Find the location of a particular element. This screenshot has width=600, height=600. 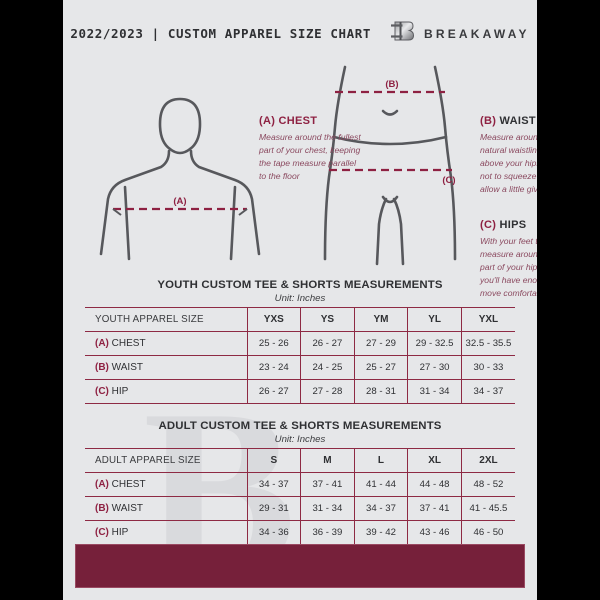

callout-chest-heading: CHEST is located at coordinates (298, 121).